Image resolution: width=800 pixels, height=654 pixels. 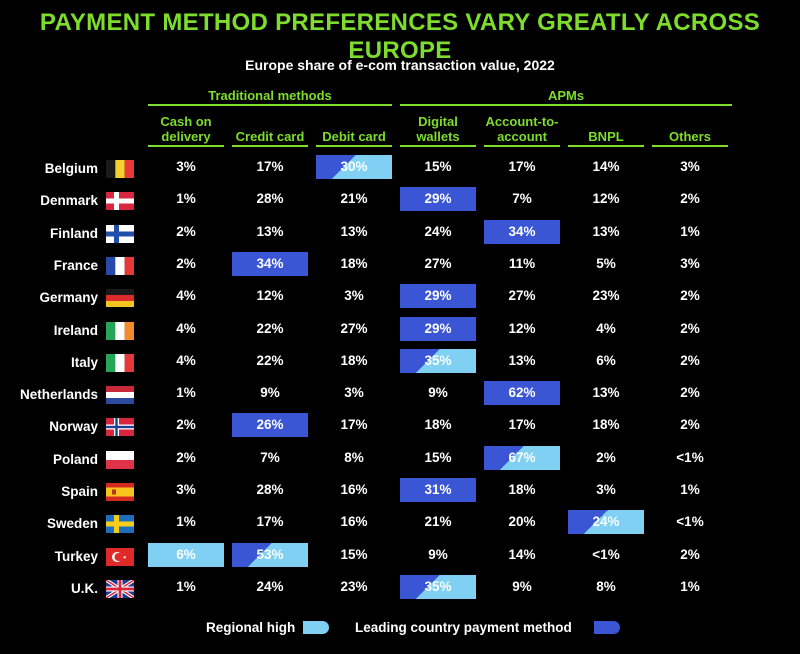 I want to click on value-cell: 28%, so click(x=270, y=199).